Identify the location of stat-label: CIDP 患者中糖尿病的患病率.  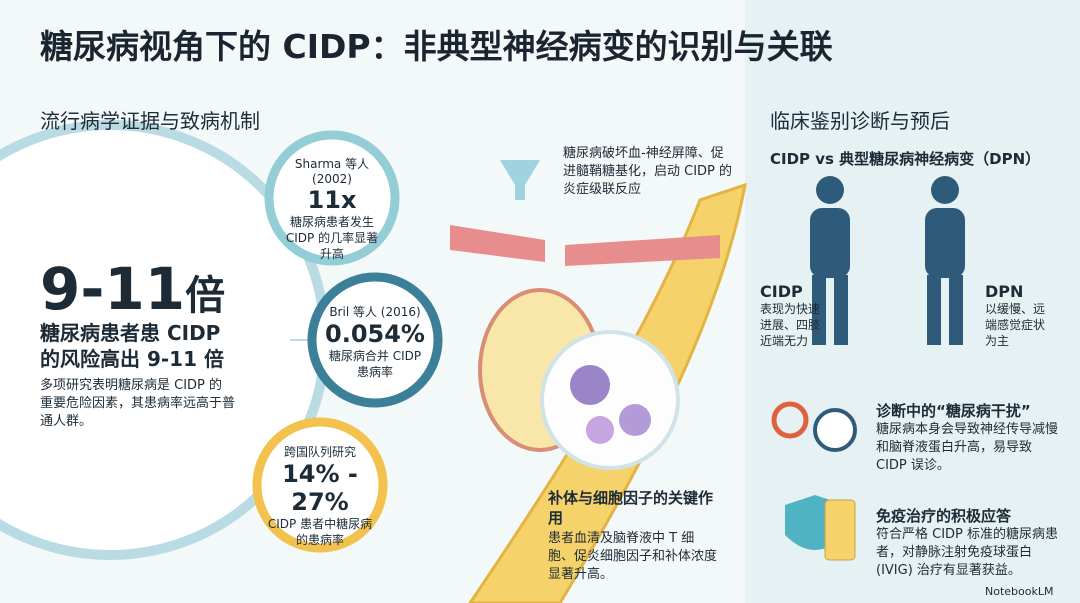
(320, 532).